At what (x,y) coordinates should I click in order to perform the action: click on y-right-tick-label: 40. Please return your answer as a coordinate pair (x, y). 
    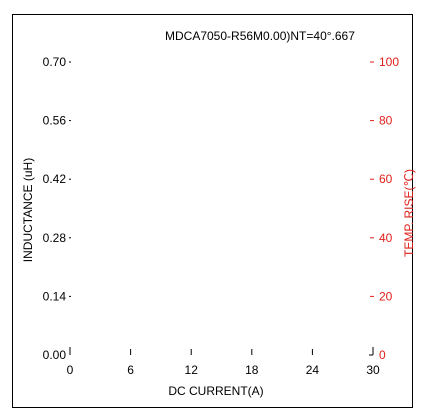
    Looking at the image, I should click on (386, 238).